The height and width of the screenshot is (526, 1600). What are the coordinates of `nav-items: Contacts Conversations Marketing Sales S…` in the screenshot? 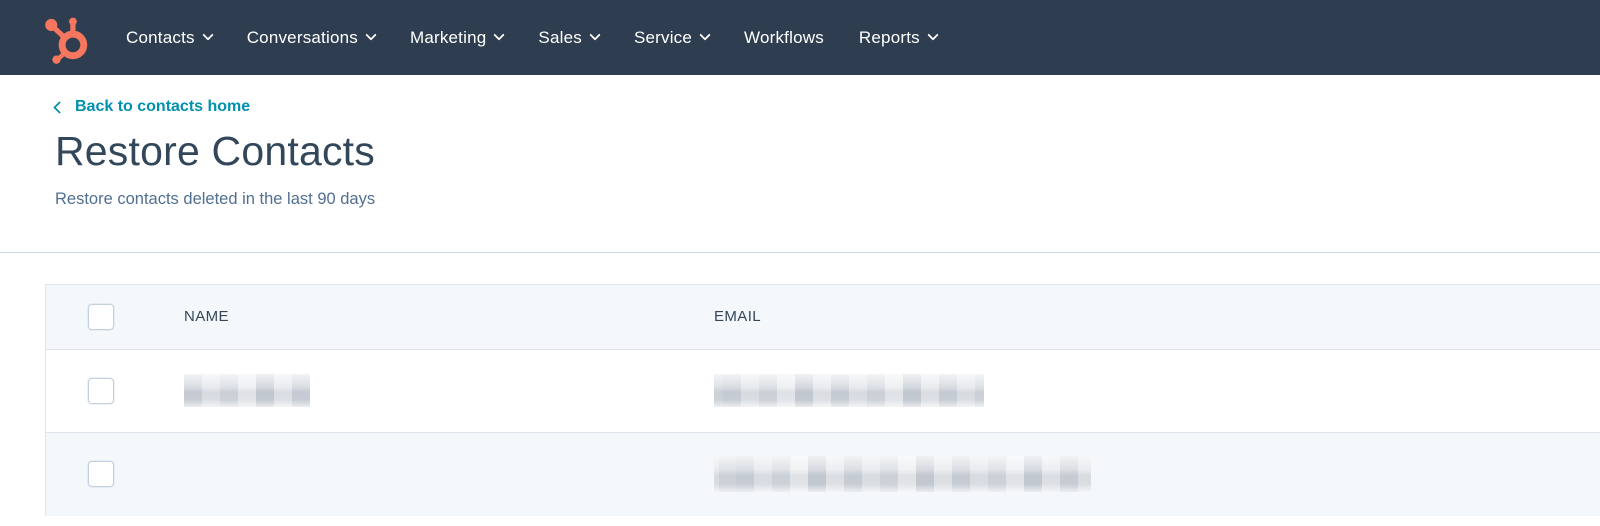 It's located at (532, 37).